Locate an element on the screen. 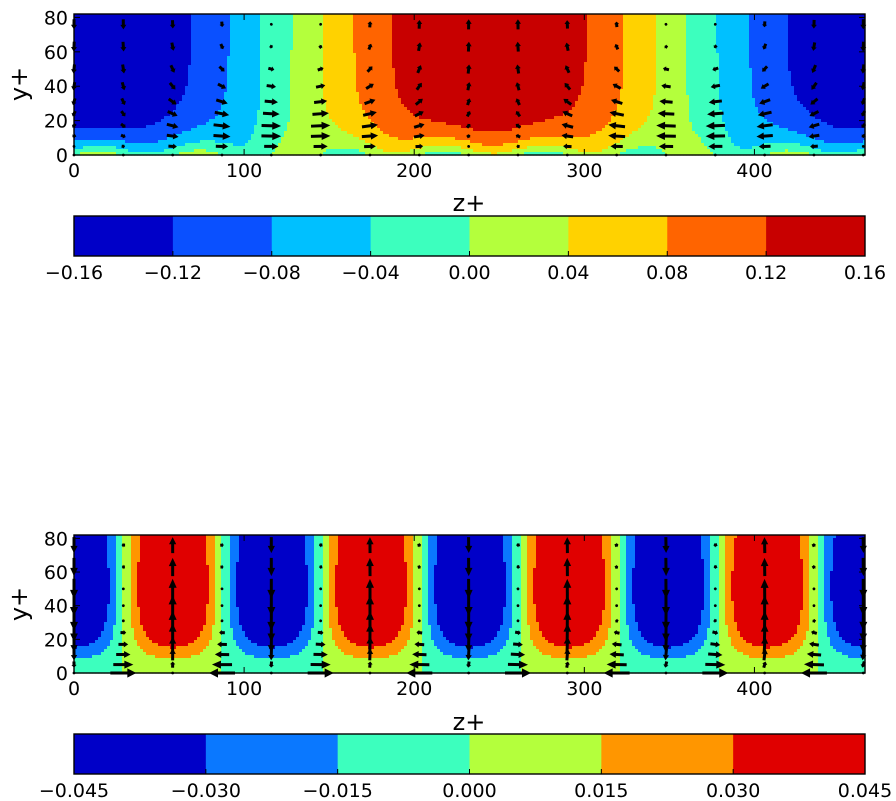  y-tick-label: 60 is located at coordinates (56, 53).